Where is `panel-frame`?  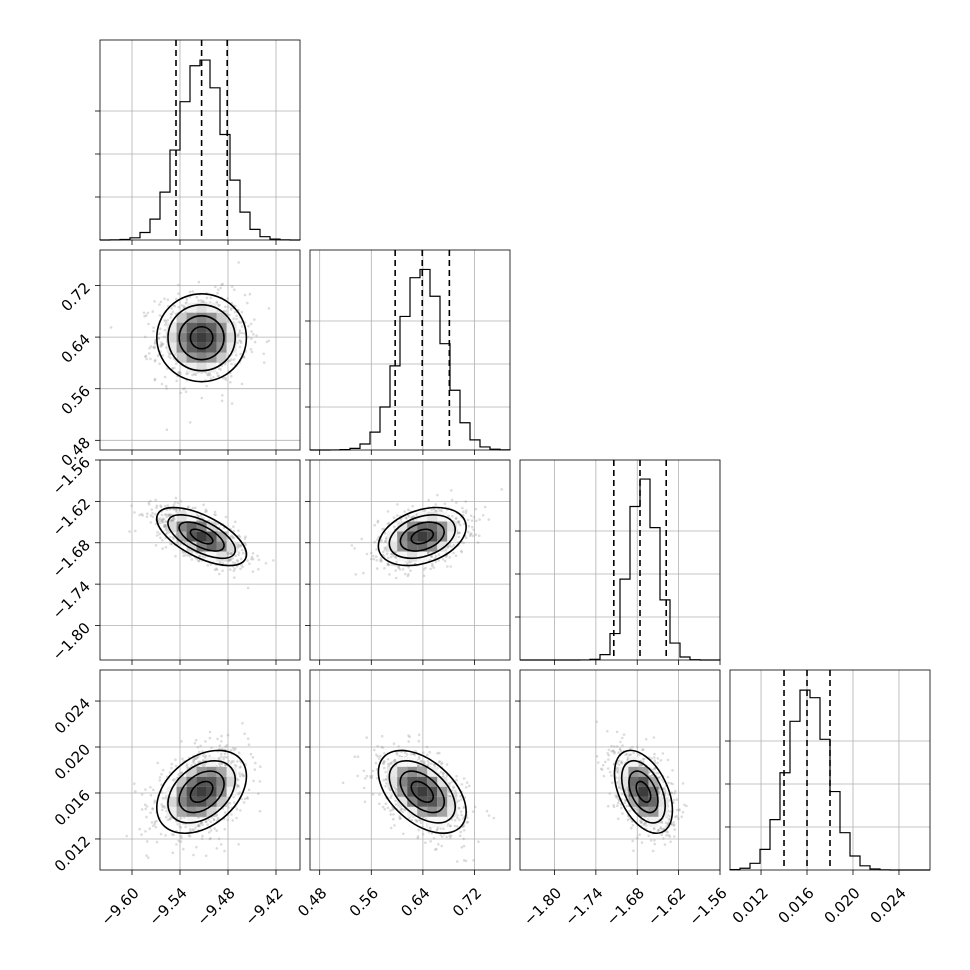
panel-frame is located at coordinates (410, 350).